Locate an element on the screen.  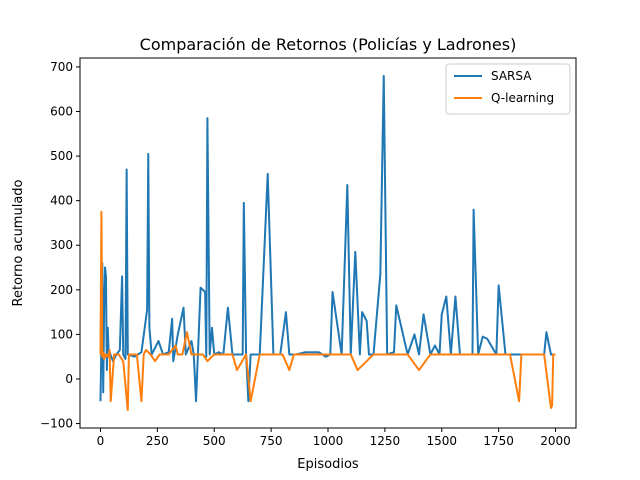
x-tick-label: 2000 is located at coordinates (555, 441).